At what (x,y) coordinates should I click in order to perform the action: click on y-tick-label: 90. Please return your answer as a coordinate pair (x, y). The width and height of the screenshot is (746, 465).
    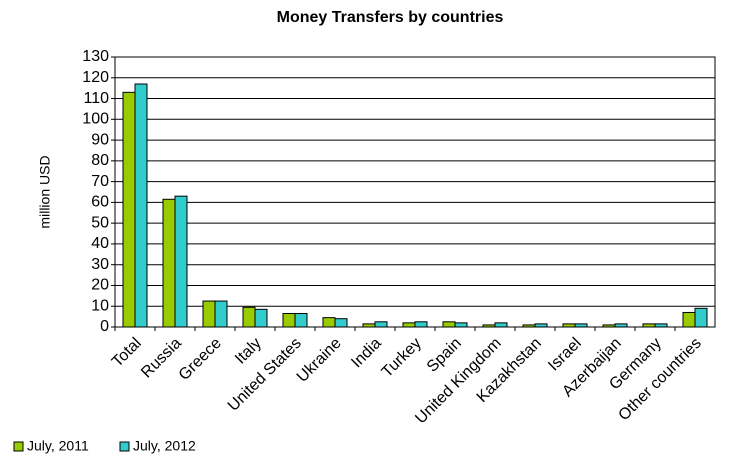
    Looking at the image, I should click on (100, 139).